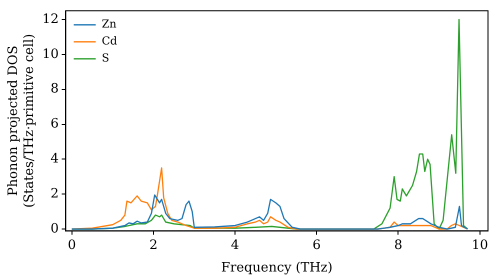  Describe the element at coordinates (54, 124) in the screenshot. I see `y-tick-label: 6` at that location.